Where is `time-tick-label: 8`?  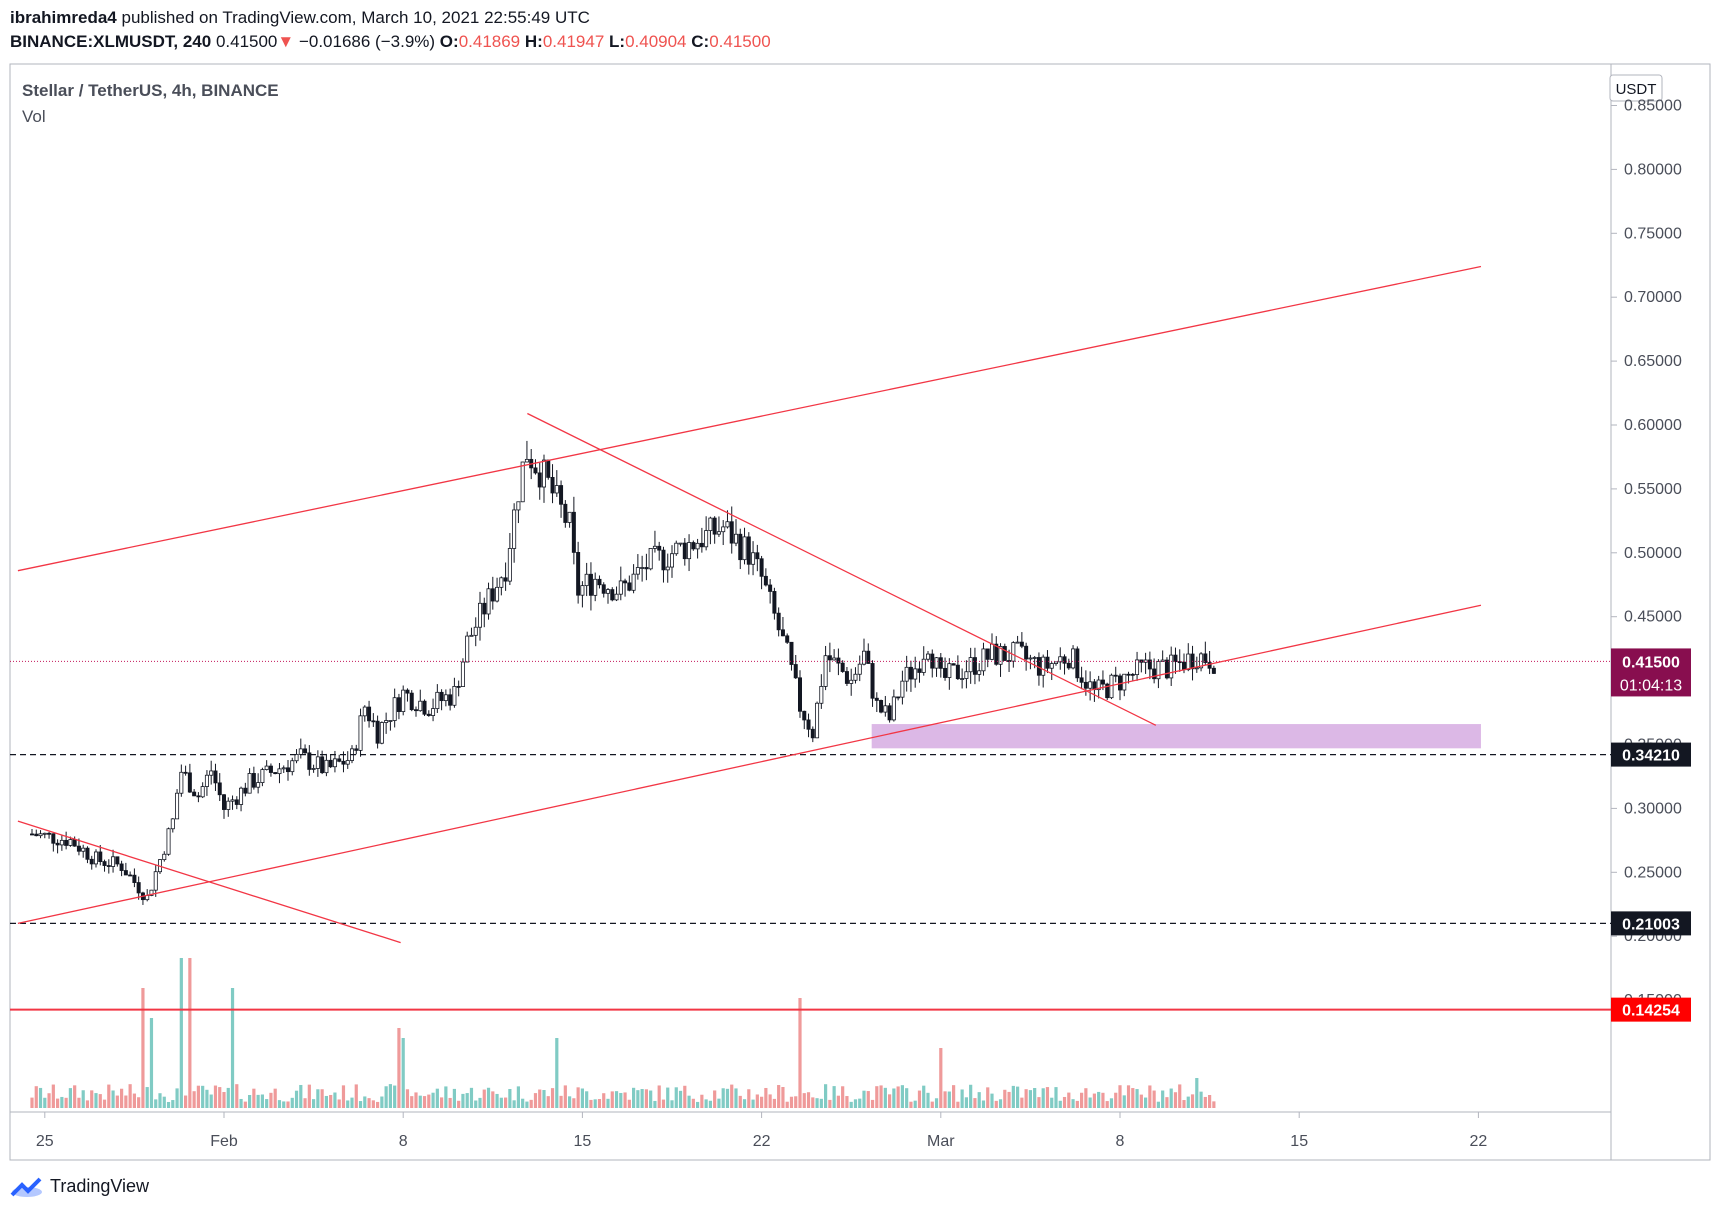
time-tick-label: 8 is located at coordinates (1120, 1141).